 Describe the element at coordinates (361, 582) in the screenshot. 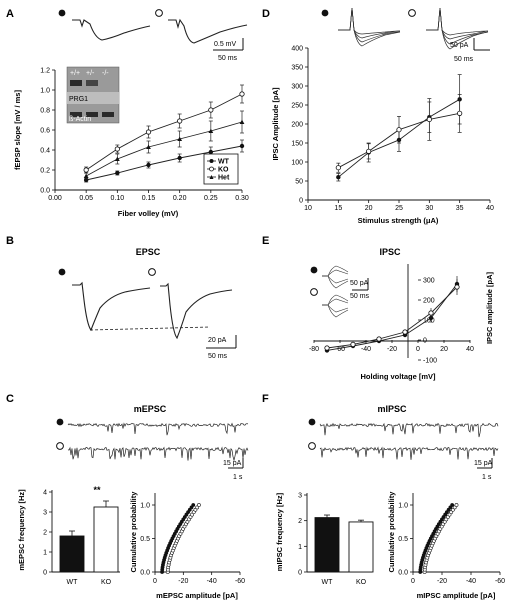

I see `category-label: KO` at that location.